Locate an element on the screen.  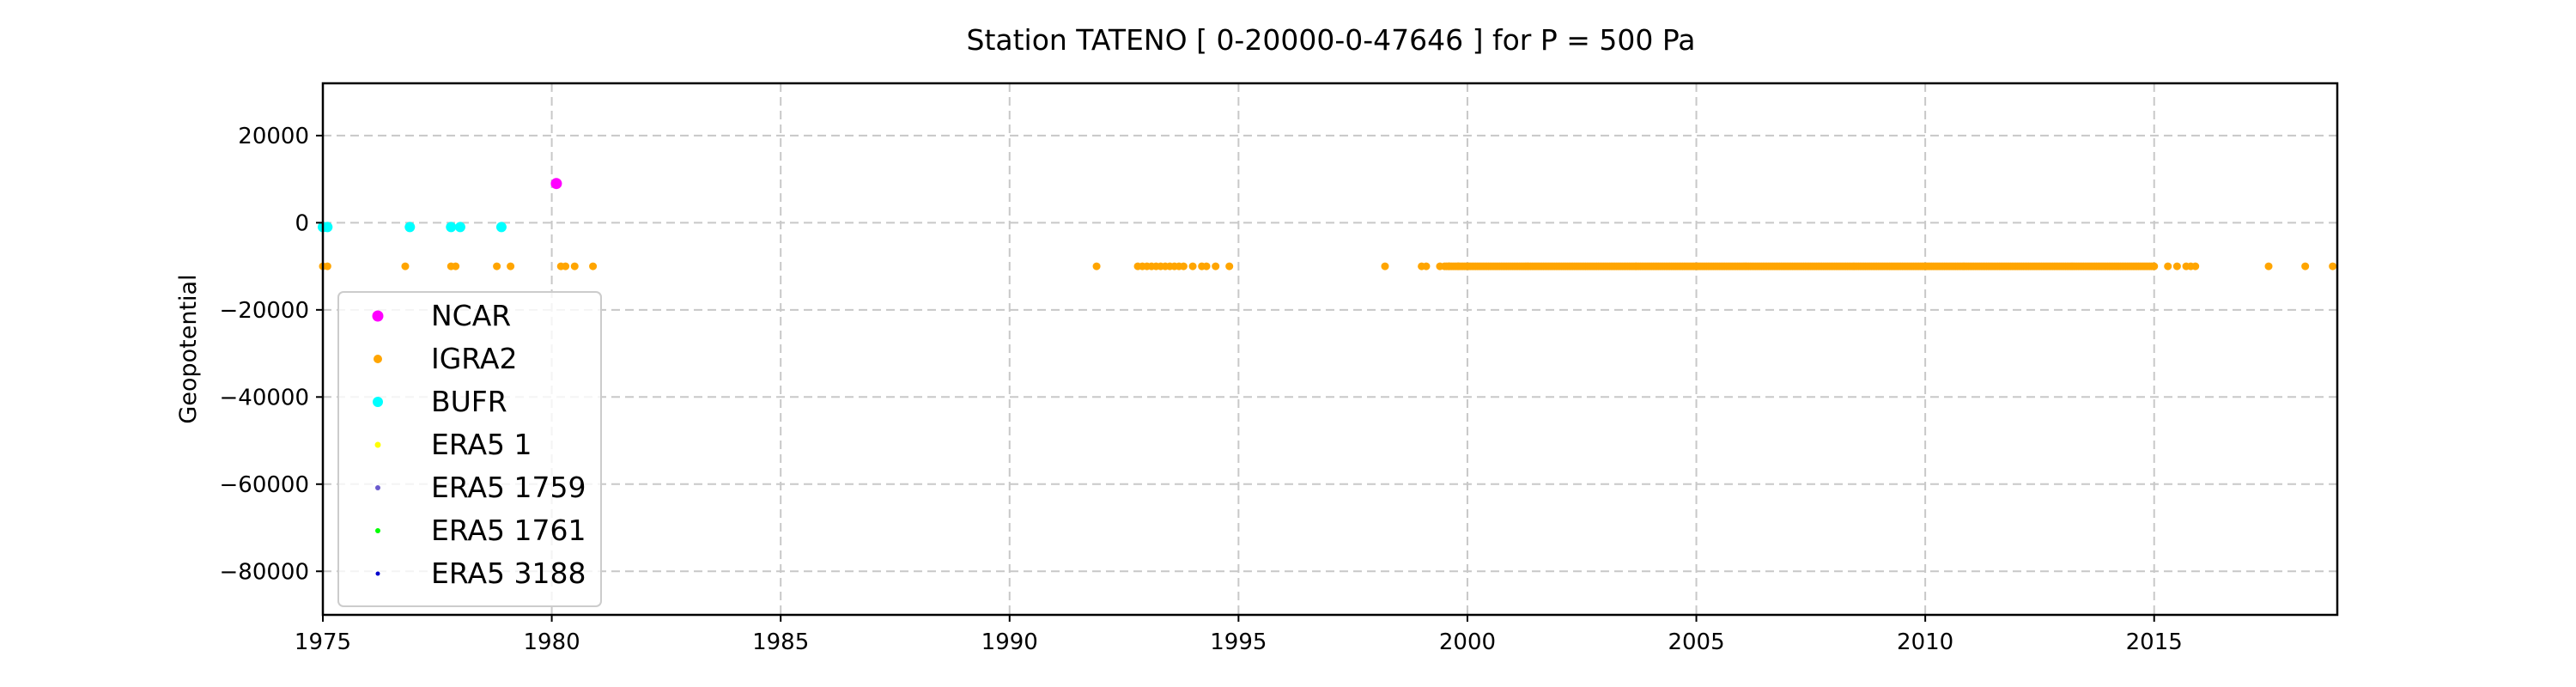
x-tick-label: 1975 is located at coordinates (323, 642).